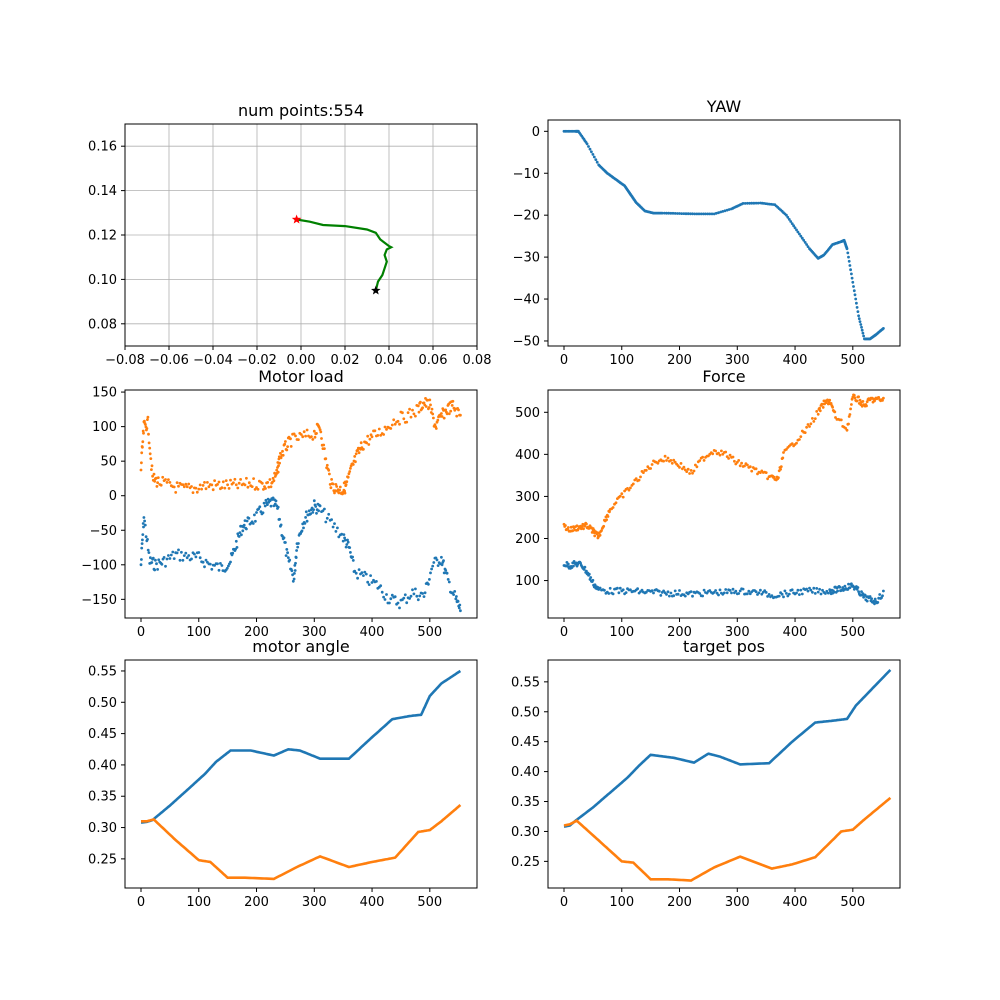 The height and width of the screenshot is (1000, 1000). Describe the element at coordinates (527, 497) in the screenshot. I see `y-tick-label: 300` at that location.